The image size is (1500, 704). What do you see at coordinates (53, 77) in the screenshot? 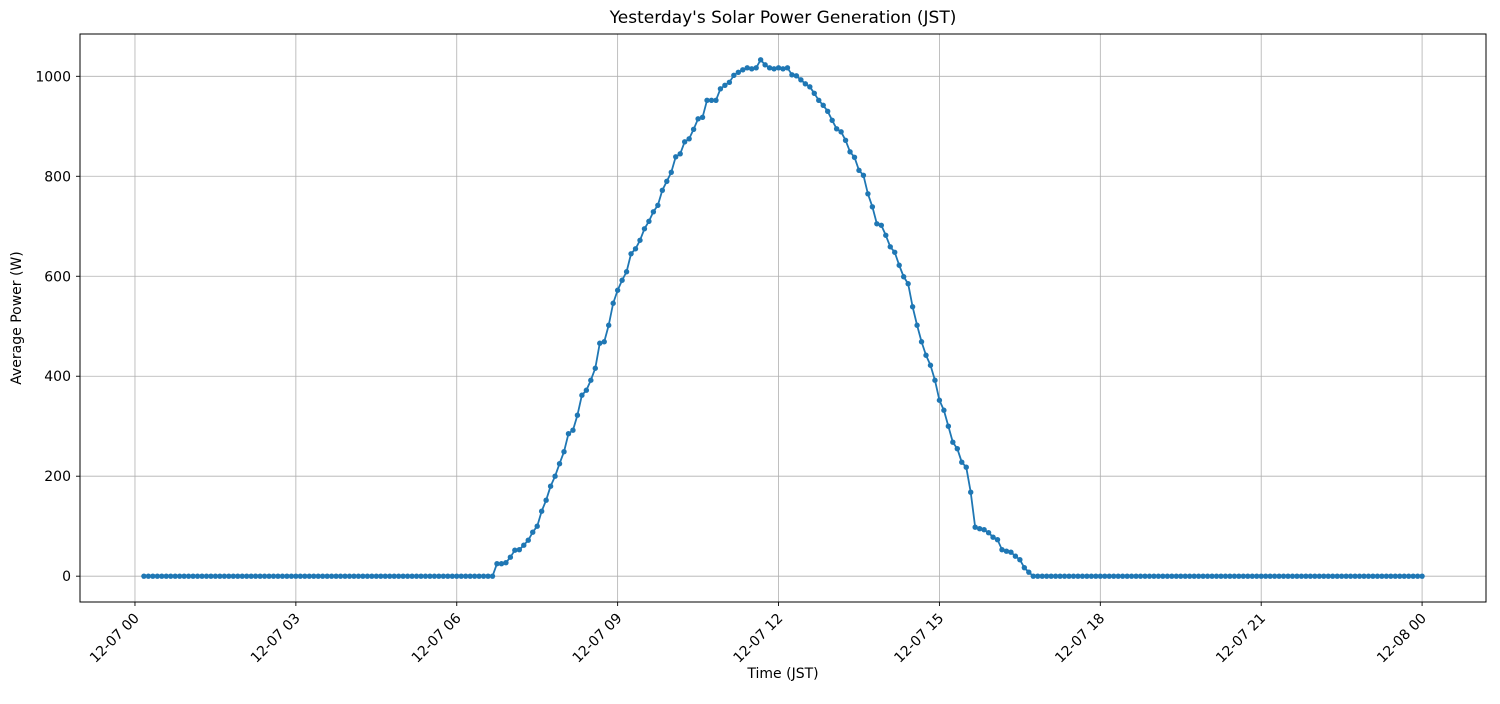
I see `y-tick-label: 1000` at bounding box center [53, 77].